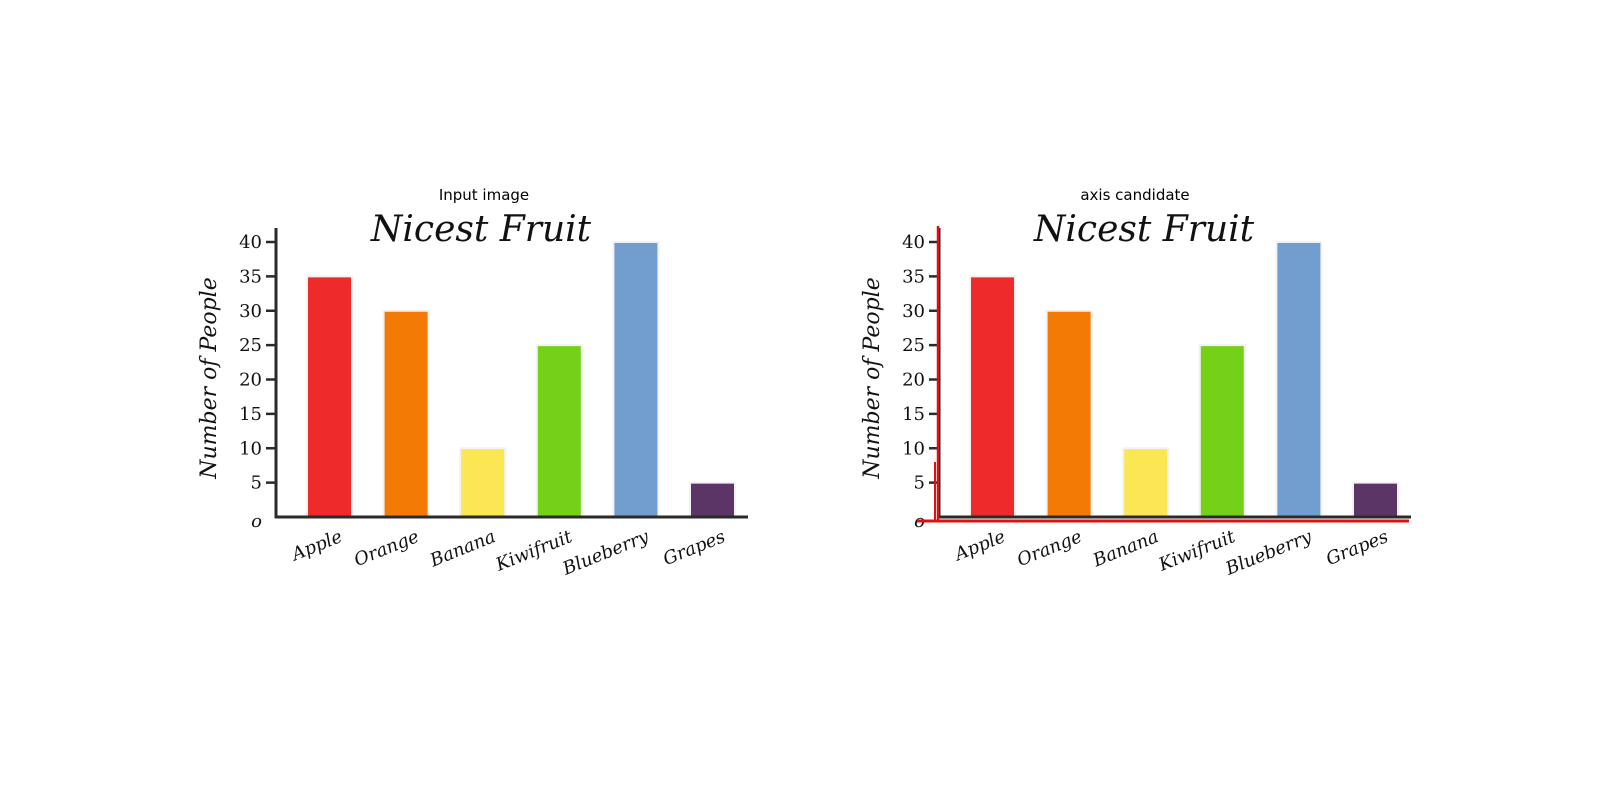 This screenshot has height=800, width=1600. Describe the element at coordinates (1222, 431) in the screenshot. I see `right-bar-kiwifruit` at that location.